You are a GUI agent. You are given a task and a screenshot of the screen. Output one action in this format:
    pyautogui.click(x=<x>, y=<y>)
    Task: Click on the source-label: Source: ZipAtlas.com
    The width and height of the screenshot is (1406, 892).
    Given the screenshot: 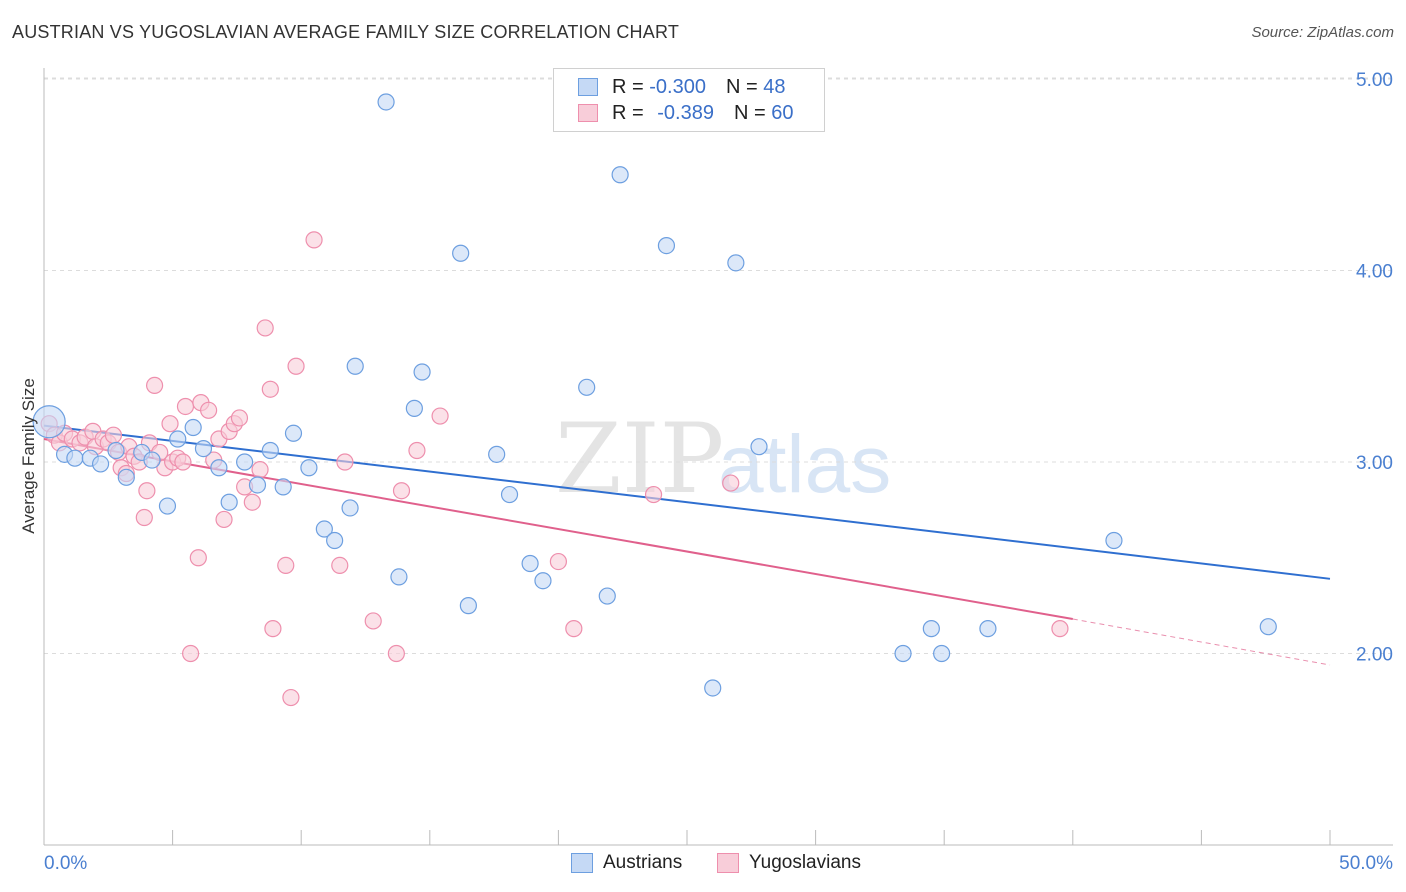 What is the action you would take?
    pyautogui.click(x=1322, y=32)
    